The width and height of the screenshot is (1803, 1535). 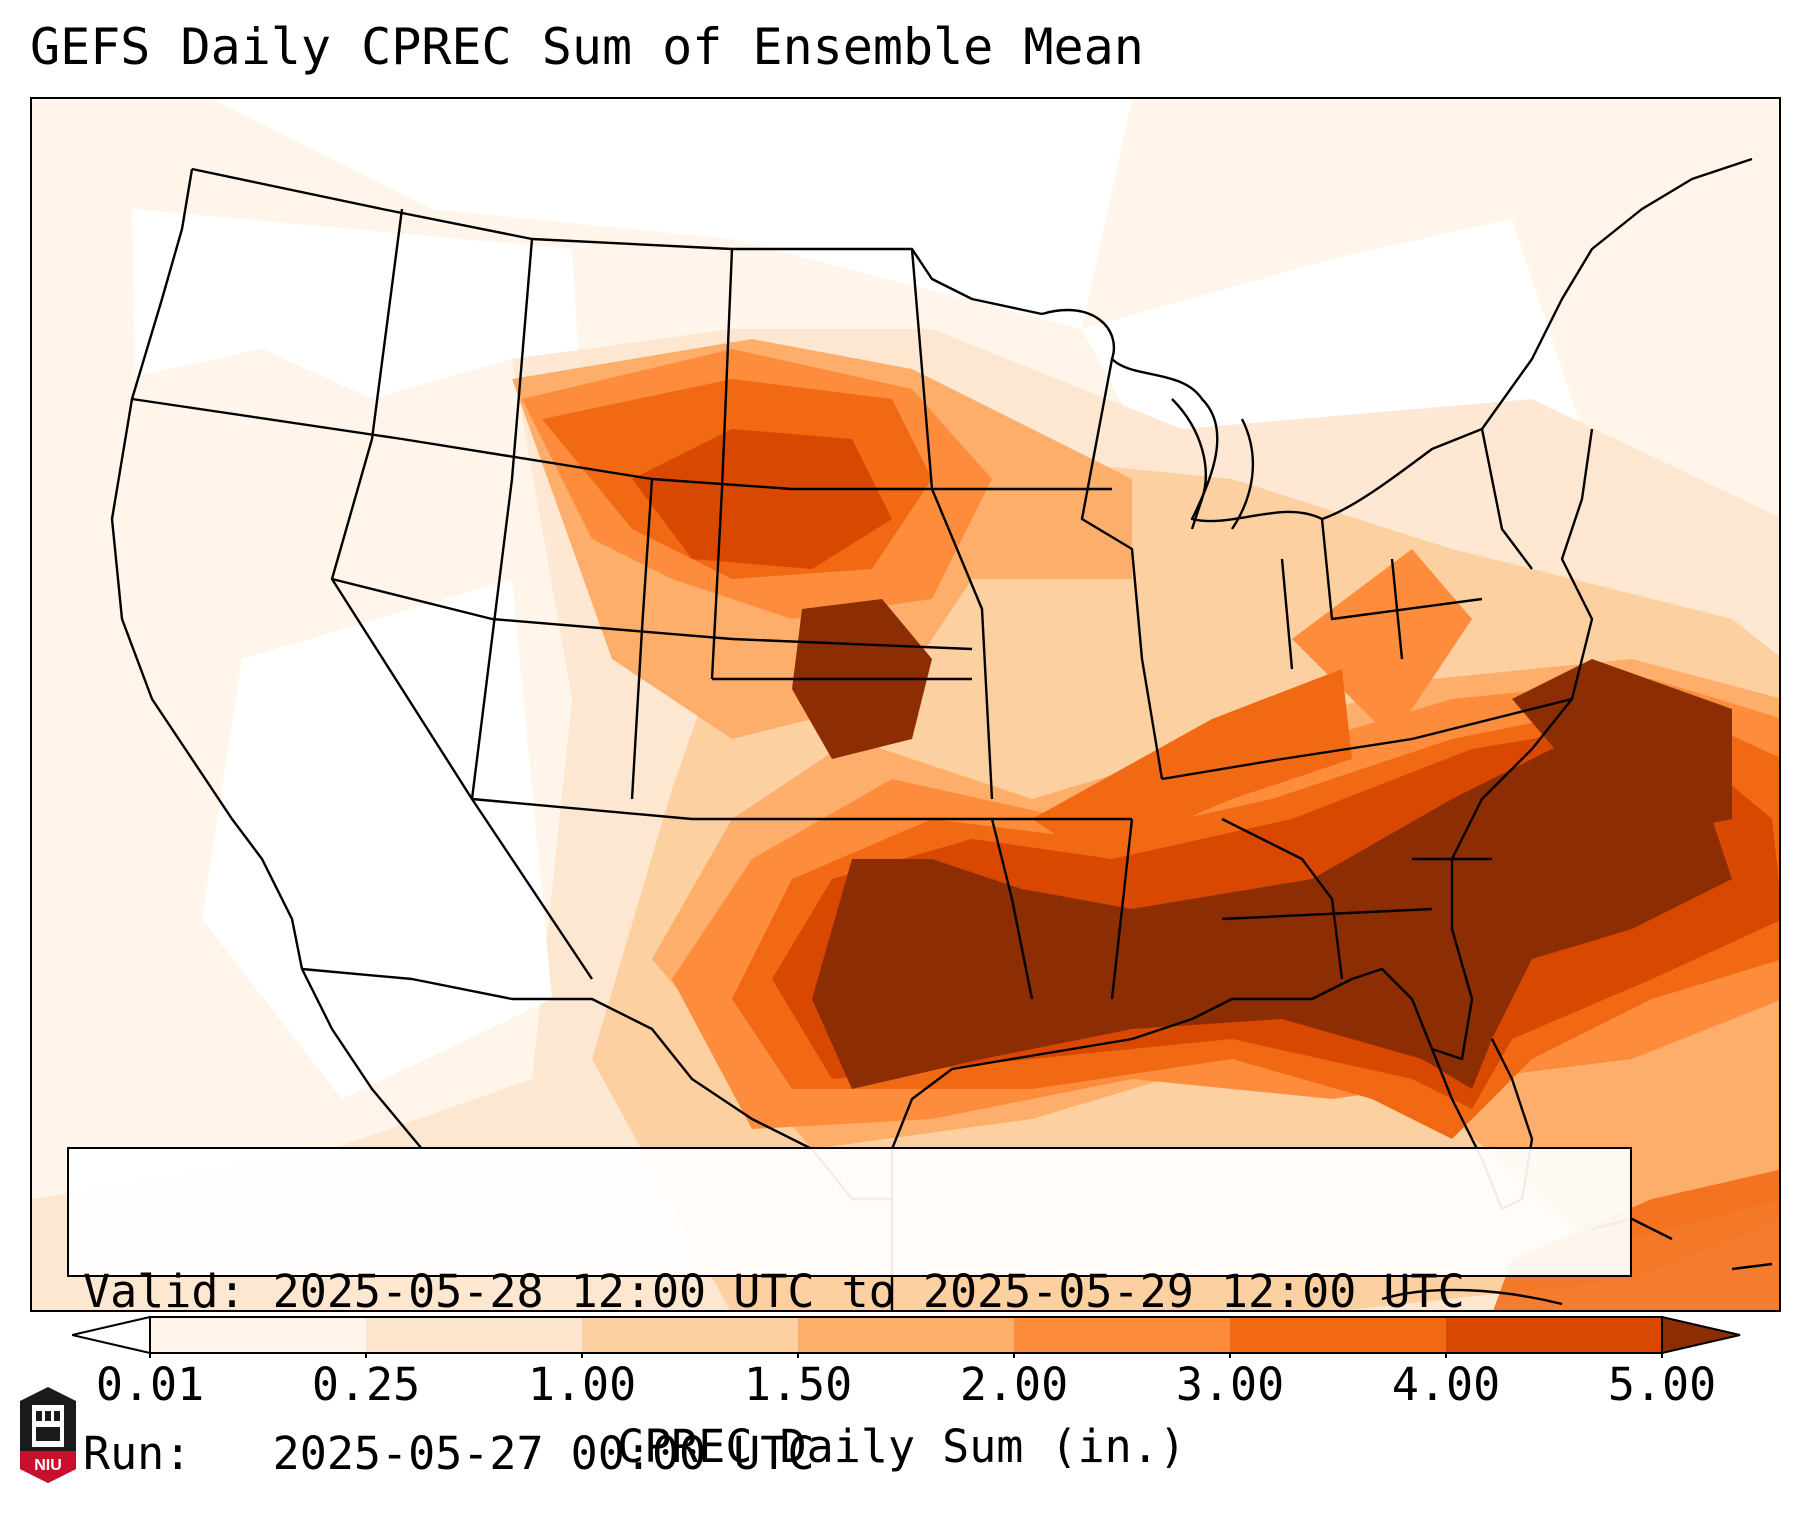 What do you see at coordinates (1662, 1384) in the screenshot?
I see `colorbar-tick-label: 5.00` at bounding box center [1662, 1384].